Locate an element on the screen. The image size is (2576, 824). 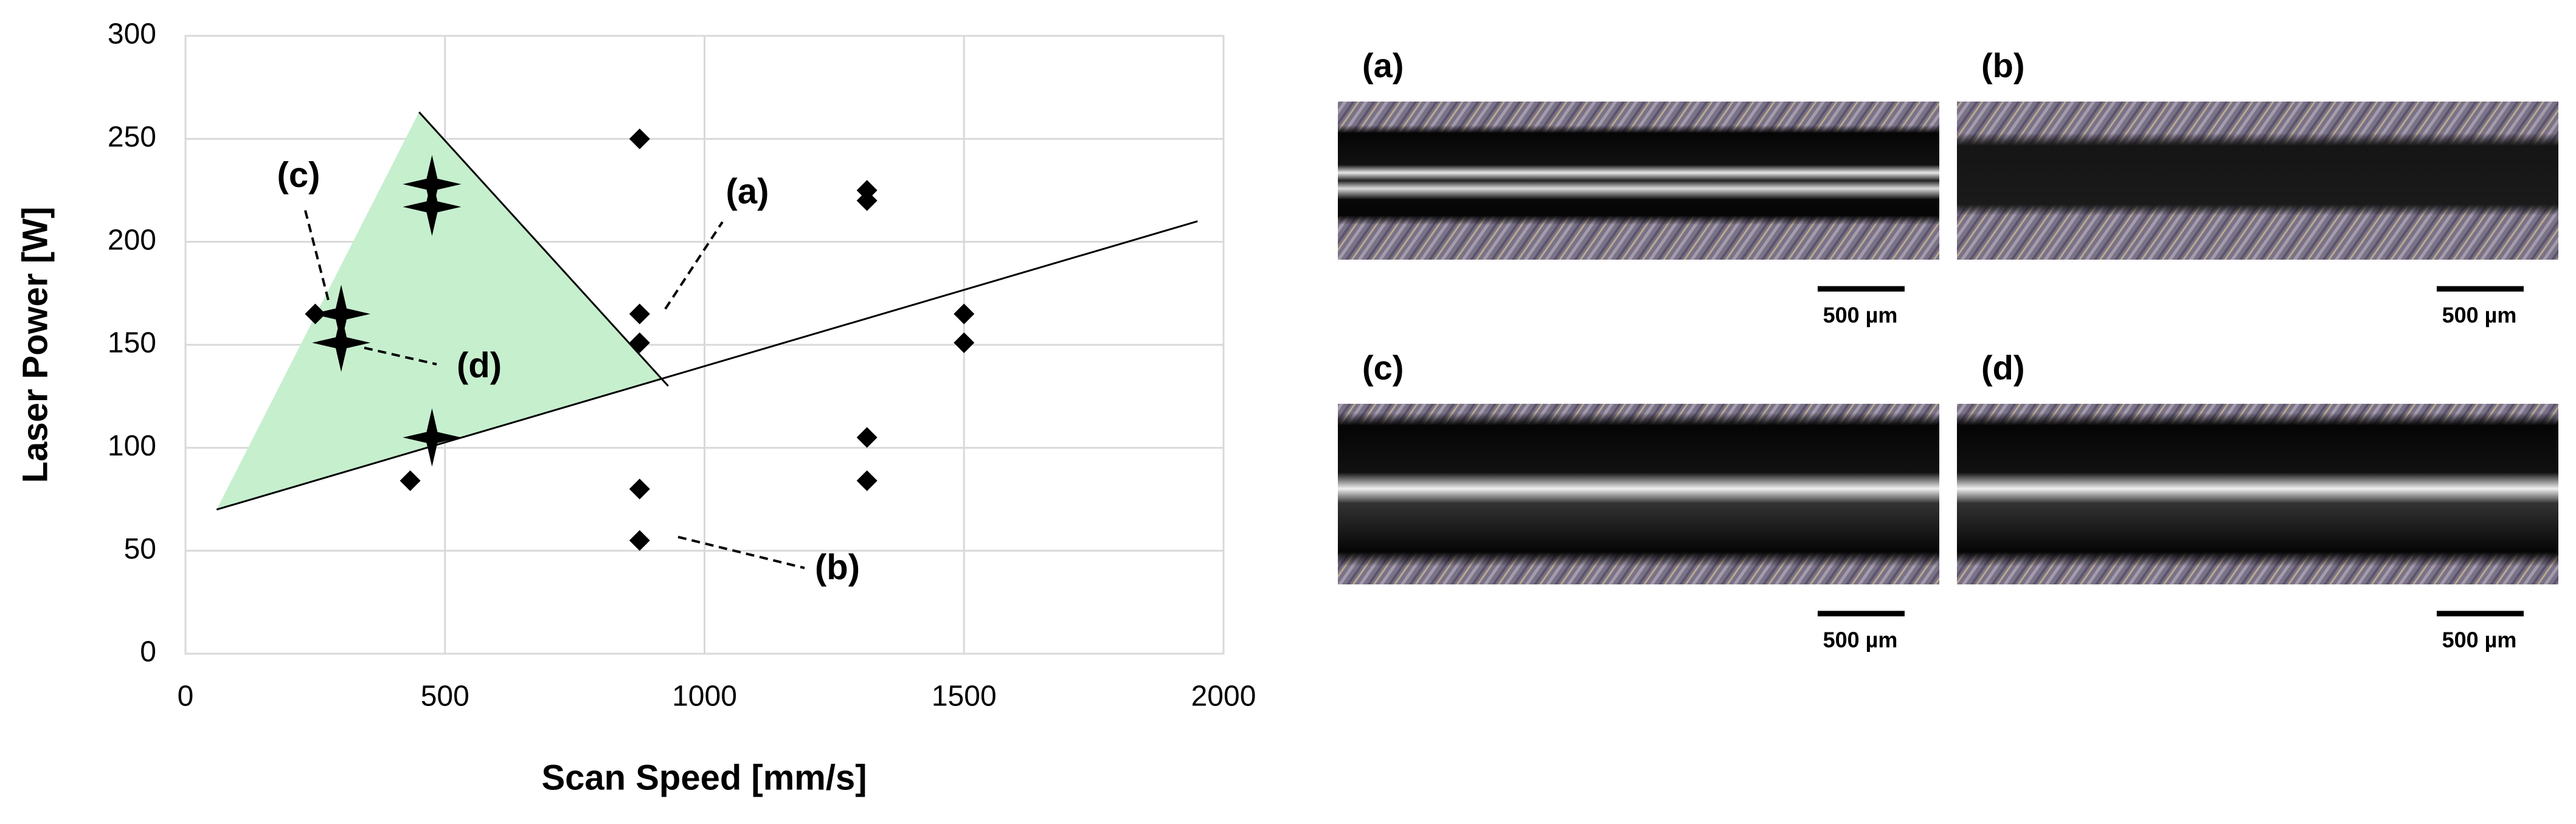
annotation: (d) is located at coordinates (479, 365).